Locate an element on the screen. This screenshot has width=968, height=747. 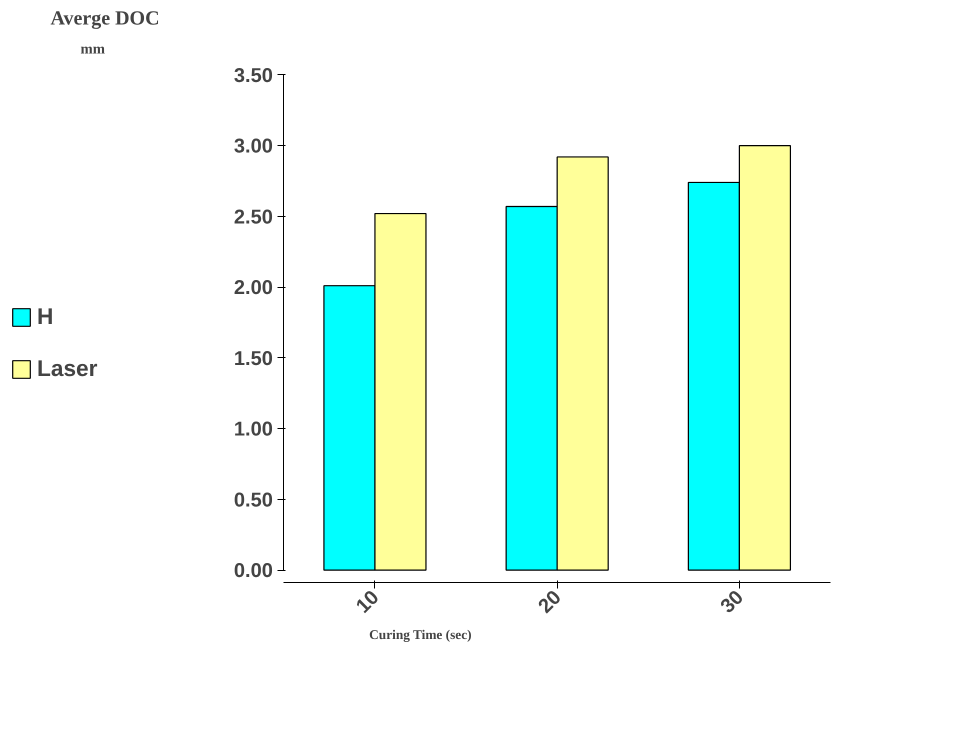
y-tick-label: 2.00 is located at coordinates (253, 288).